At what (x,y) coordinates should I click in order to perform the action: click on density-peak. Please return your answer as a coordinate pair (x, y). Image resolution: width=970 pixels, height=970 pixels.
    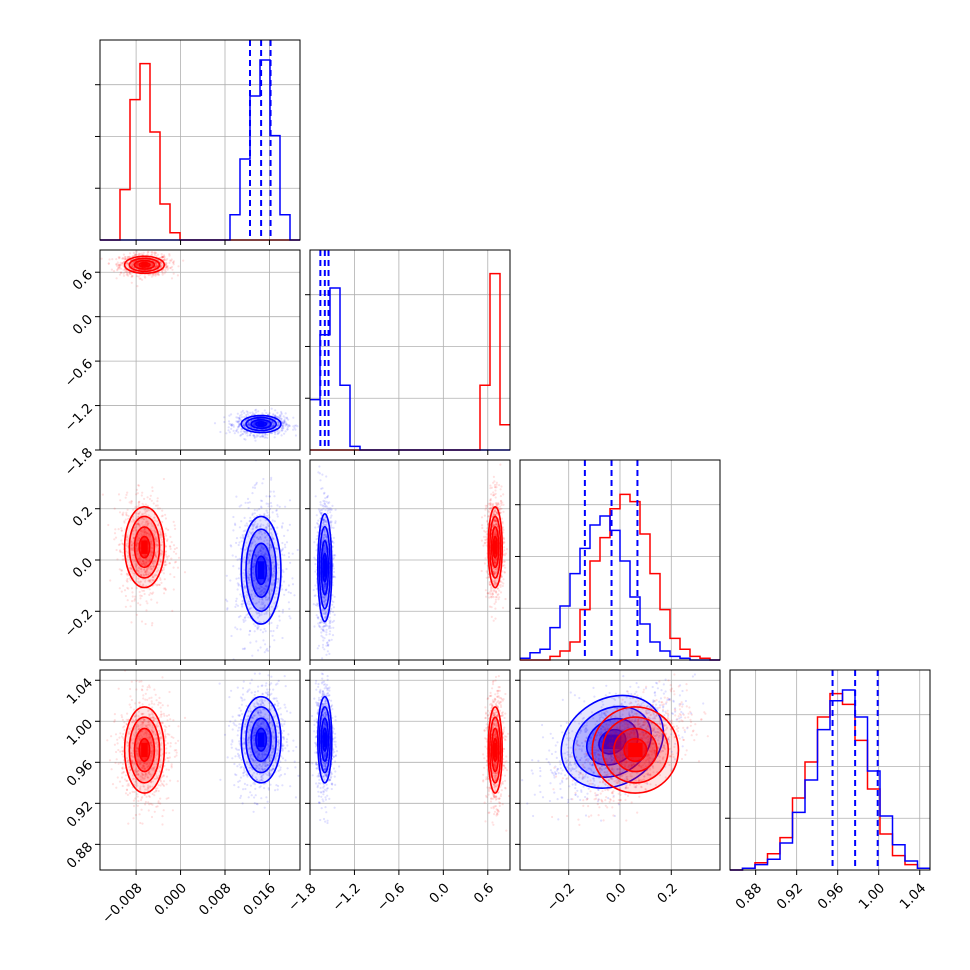
    Looking at the image, I should click on (261, 424).